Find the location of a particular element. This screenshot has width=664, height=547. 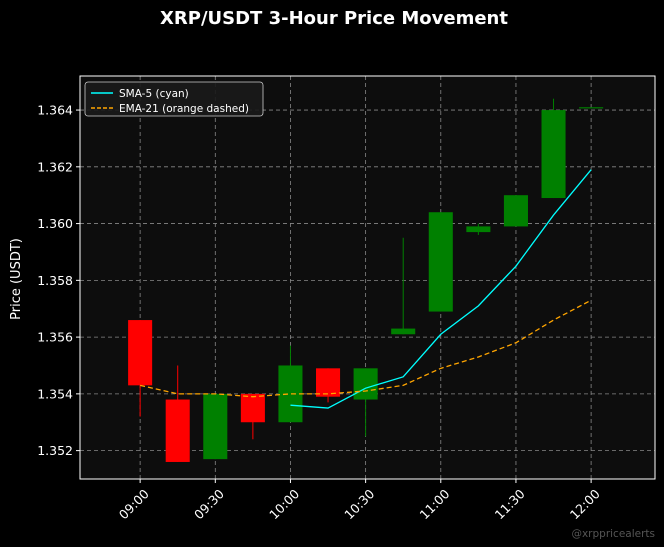

legend-box is located at coordinates (174, 99).